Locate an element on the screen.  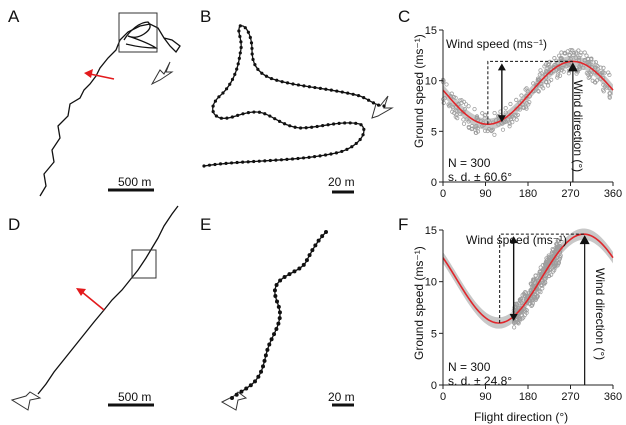
scale-label-d: 500 m is located at coordinates (134, 397).